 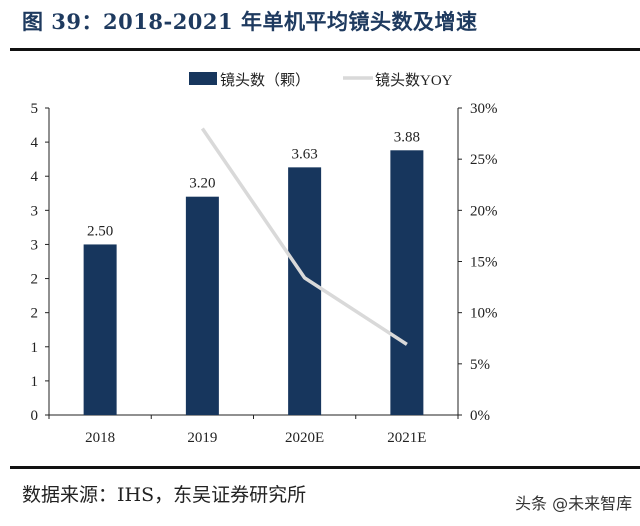 I want to click on x-tick-label: 2018, so click(x=100, y=438).